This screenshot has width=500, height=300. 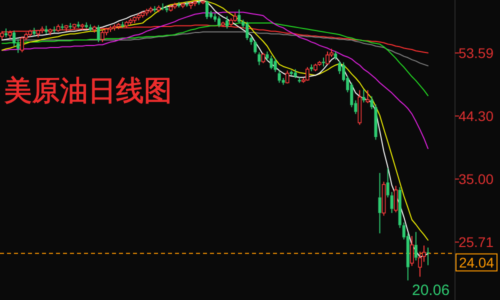 What do you see at coordinates (476, 52) in the screenshot?
I see `y-tick-label: 53.59` at bounding box center [476, 52].